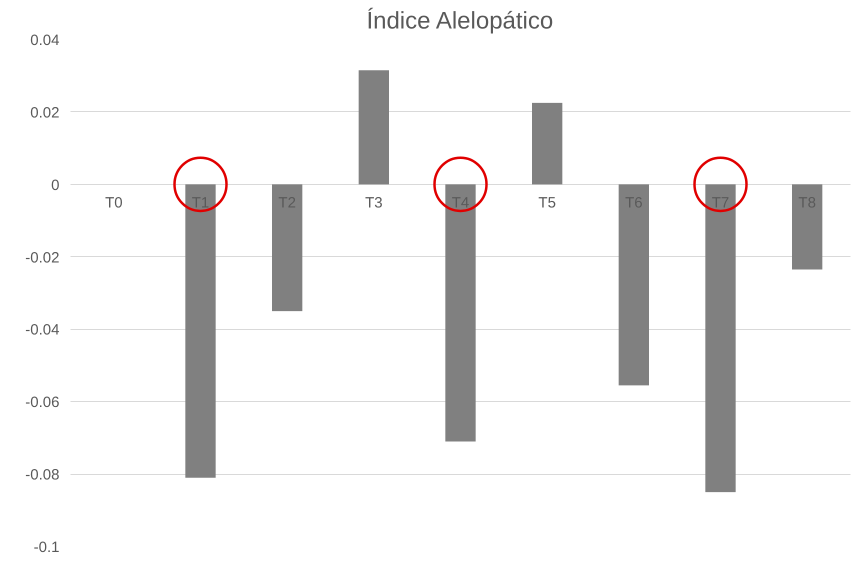 The height and width of the screenshot is (564, 867). Describe the element at coordinates (55, 185) in the screenshot. I see `y-tick-label: 0` at that location.